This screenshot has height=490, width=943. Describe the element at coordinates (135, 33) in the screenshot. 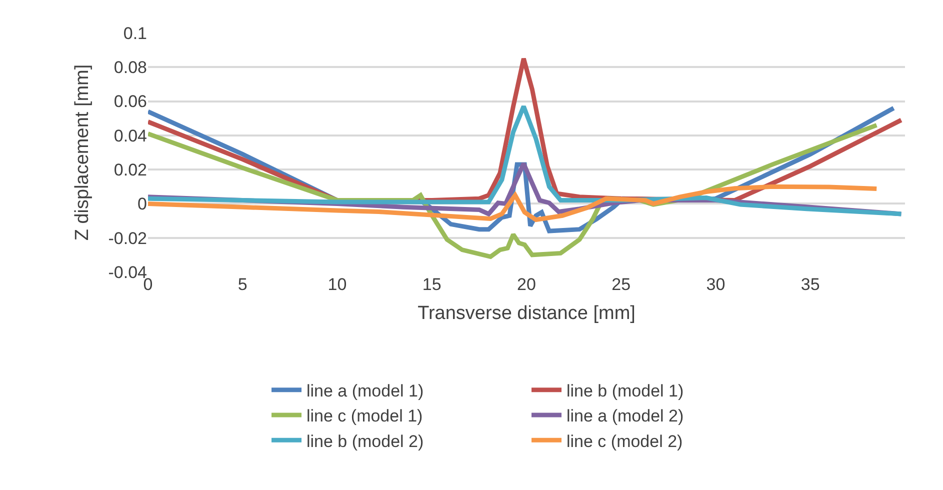

I see `y-tick-label: 0.1` at that location.